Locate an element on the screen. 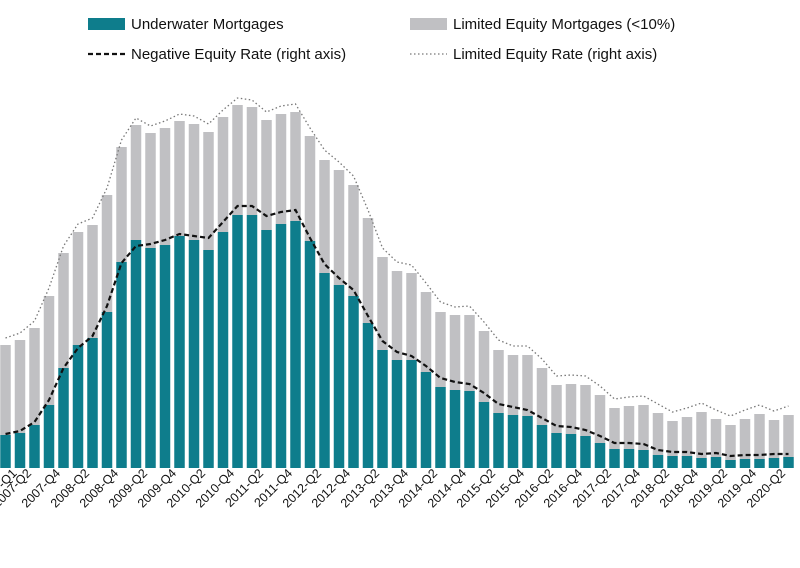 The height and width of the screenshot is (568, 800). legend-label: Limited Equity Mortgages (<10%) is located at coordinates (564, 24).